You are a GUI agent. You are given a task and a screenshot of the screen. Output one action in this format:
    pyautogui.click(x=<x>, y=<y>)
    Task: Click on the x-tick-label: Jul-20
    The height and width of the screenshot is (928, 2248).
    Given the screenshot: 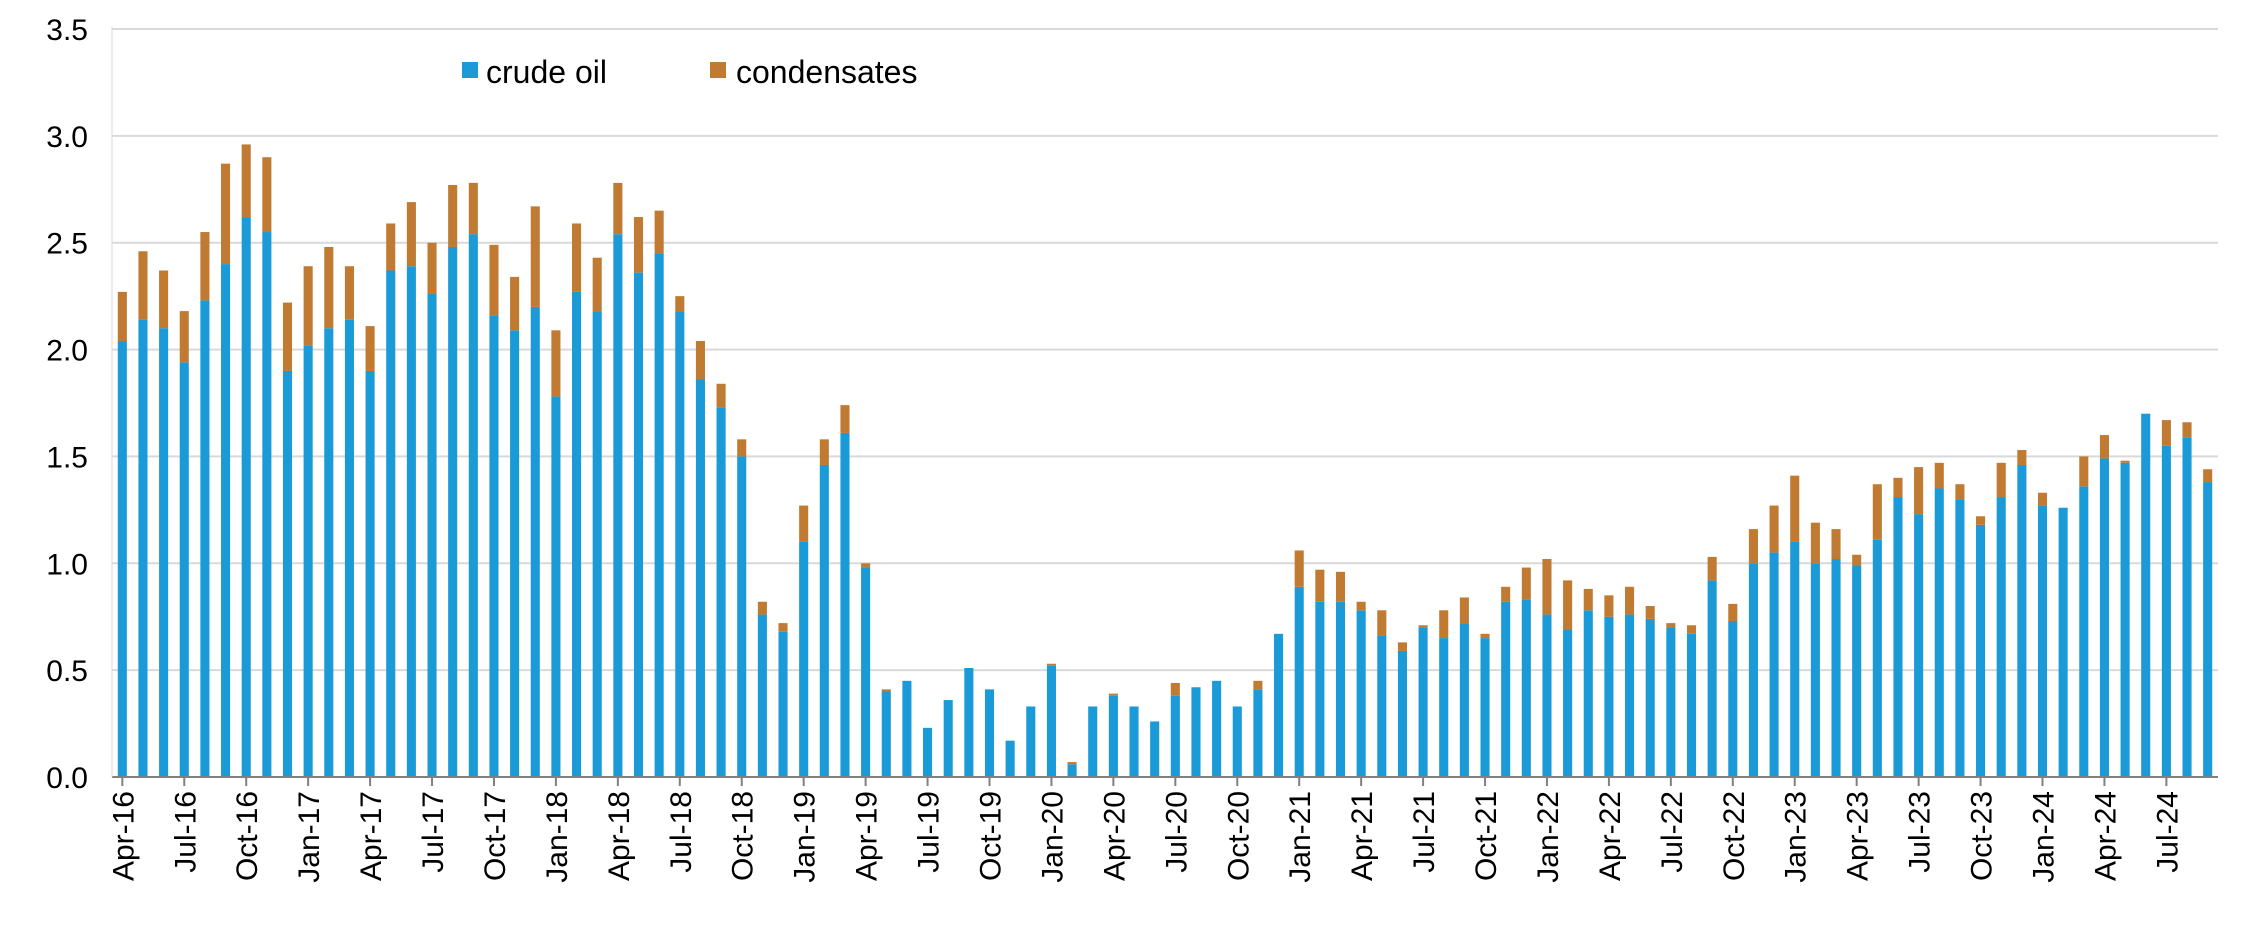 What is the action you would take?
    pyautogui.click(x=1176, y=832)
    